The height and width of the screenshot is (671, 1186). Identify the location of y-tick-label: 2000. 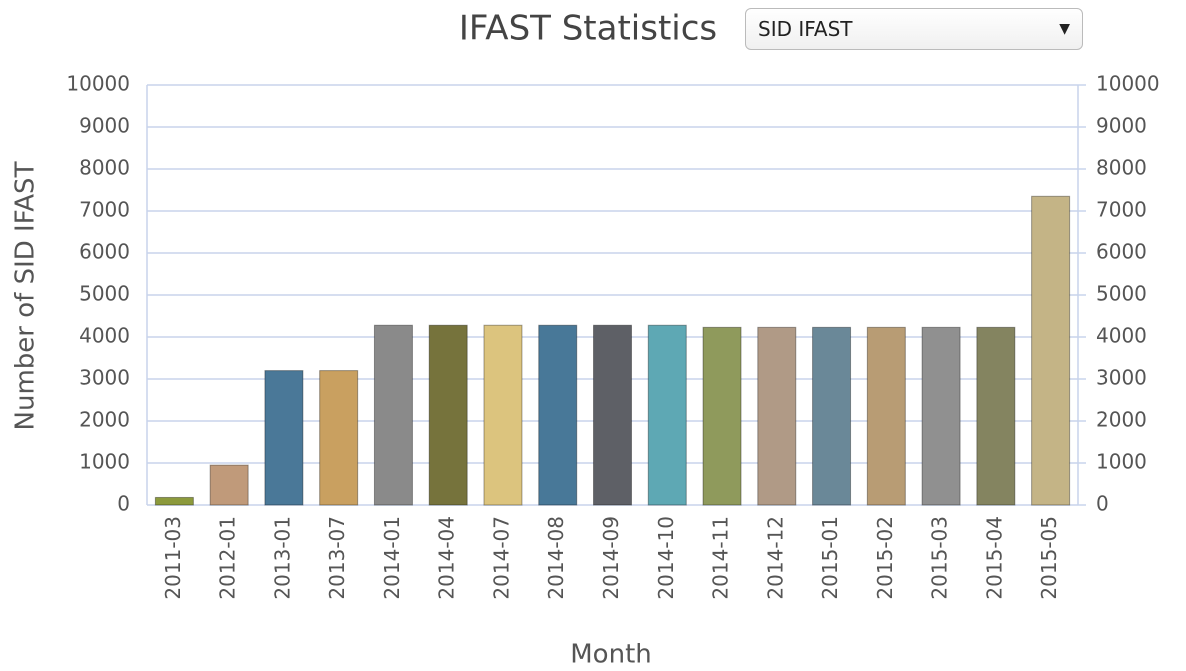
(104, 420).